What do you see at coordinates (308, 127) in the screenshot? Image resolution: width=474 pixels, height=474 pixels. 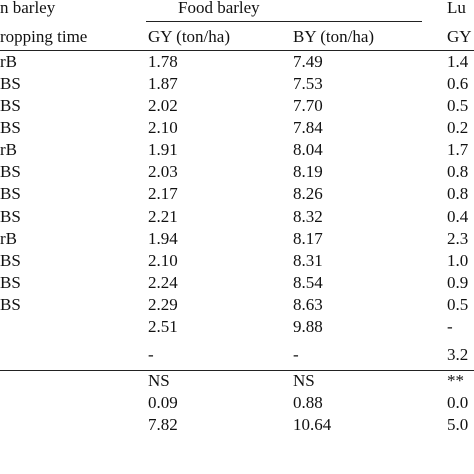 I see `table-cell: 7.84` at bounding box center [308, 127].